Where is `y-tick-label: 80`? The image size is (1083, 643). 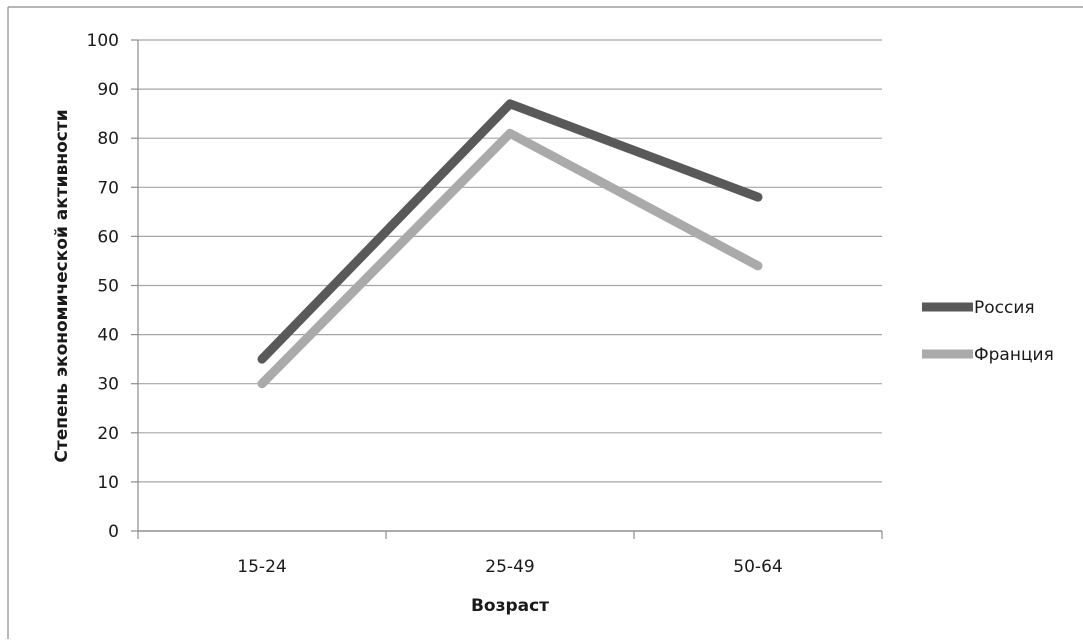
y-tick-label: 80 is located at coordinates (108, 139).